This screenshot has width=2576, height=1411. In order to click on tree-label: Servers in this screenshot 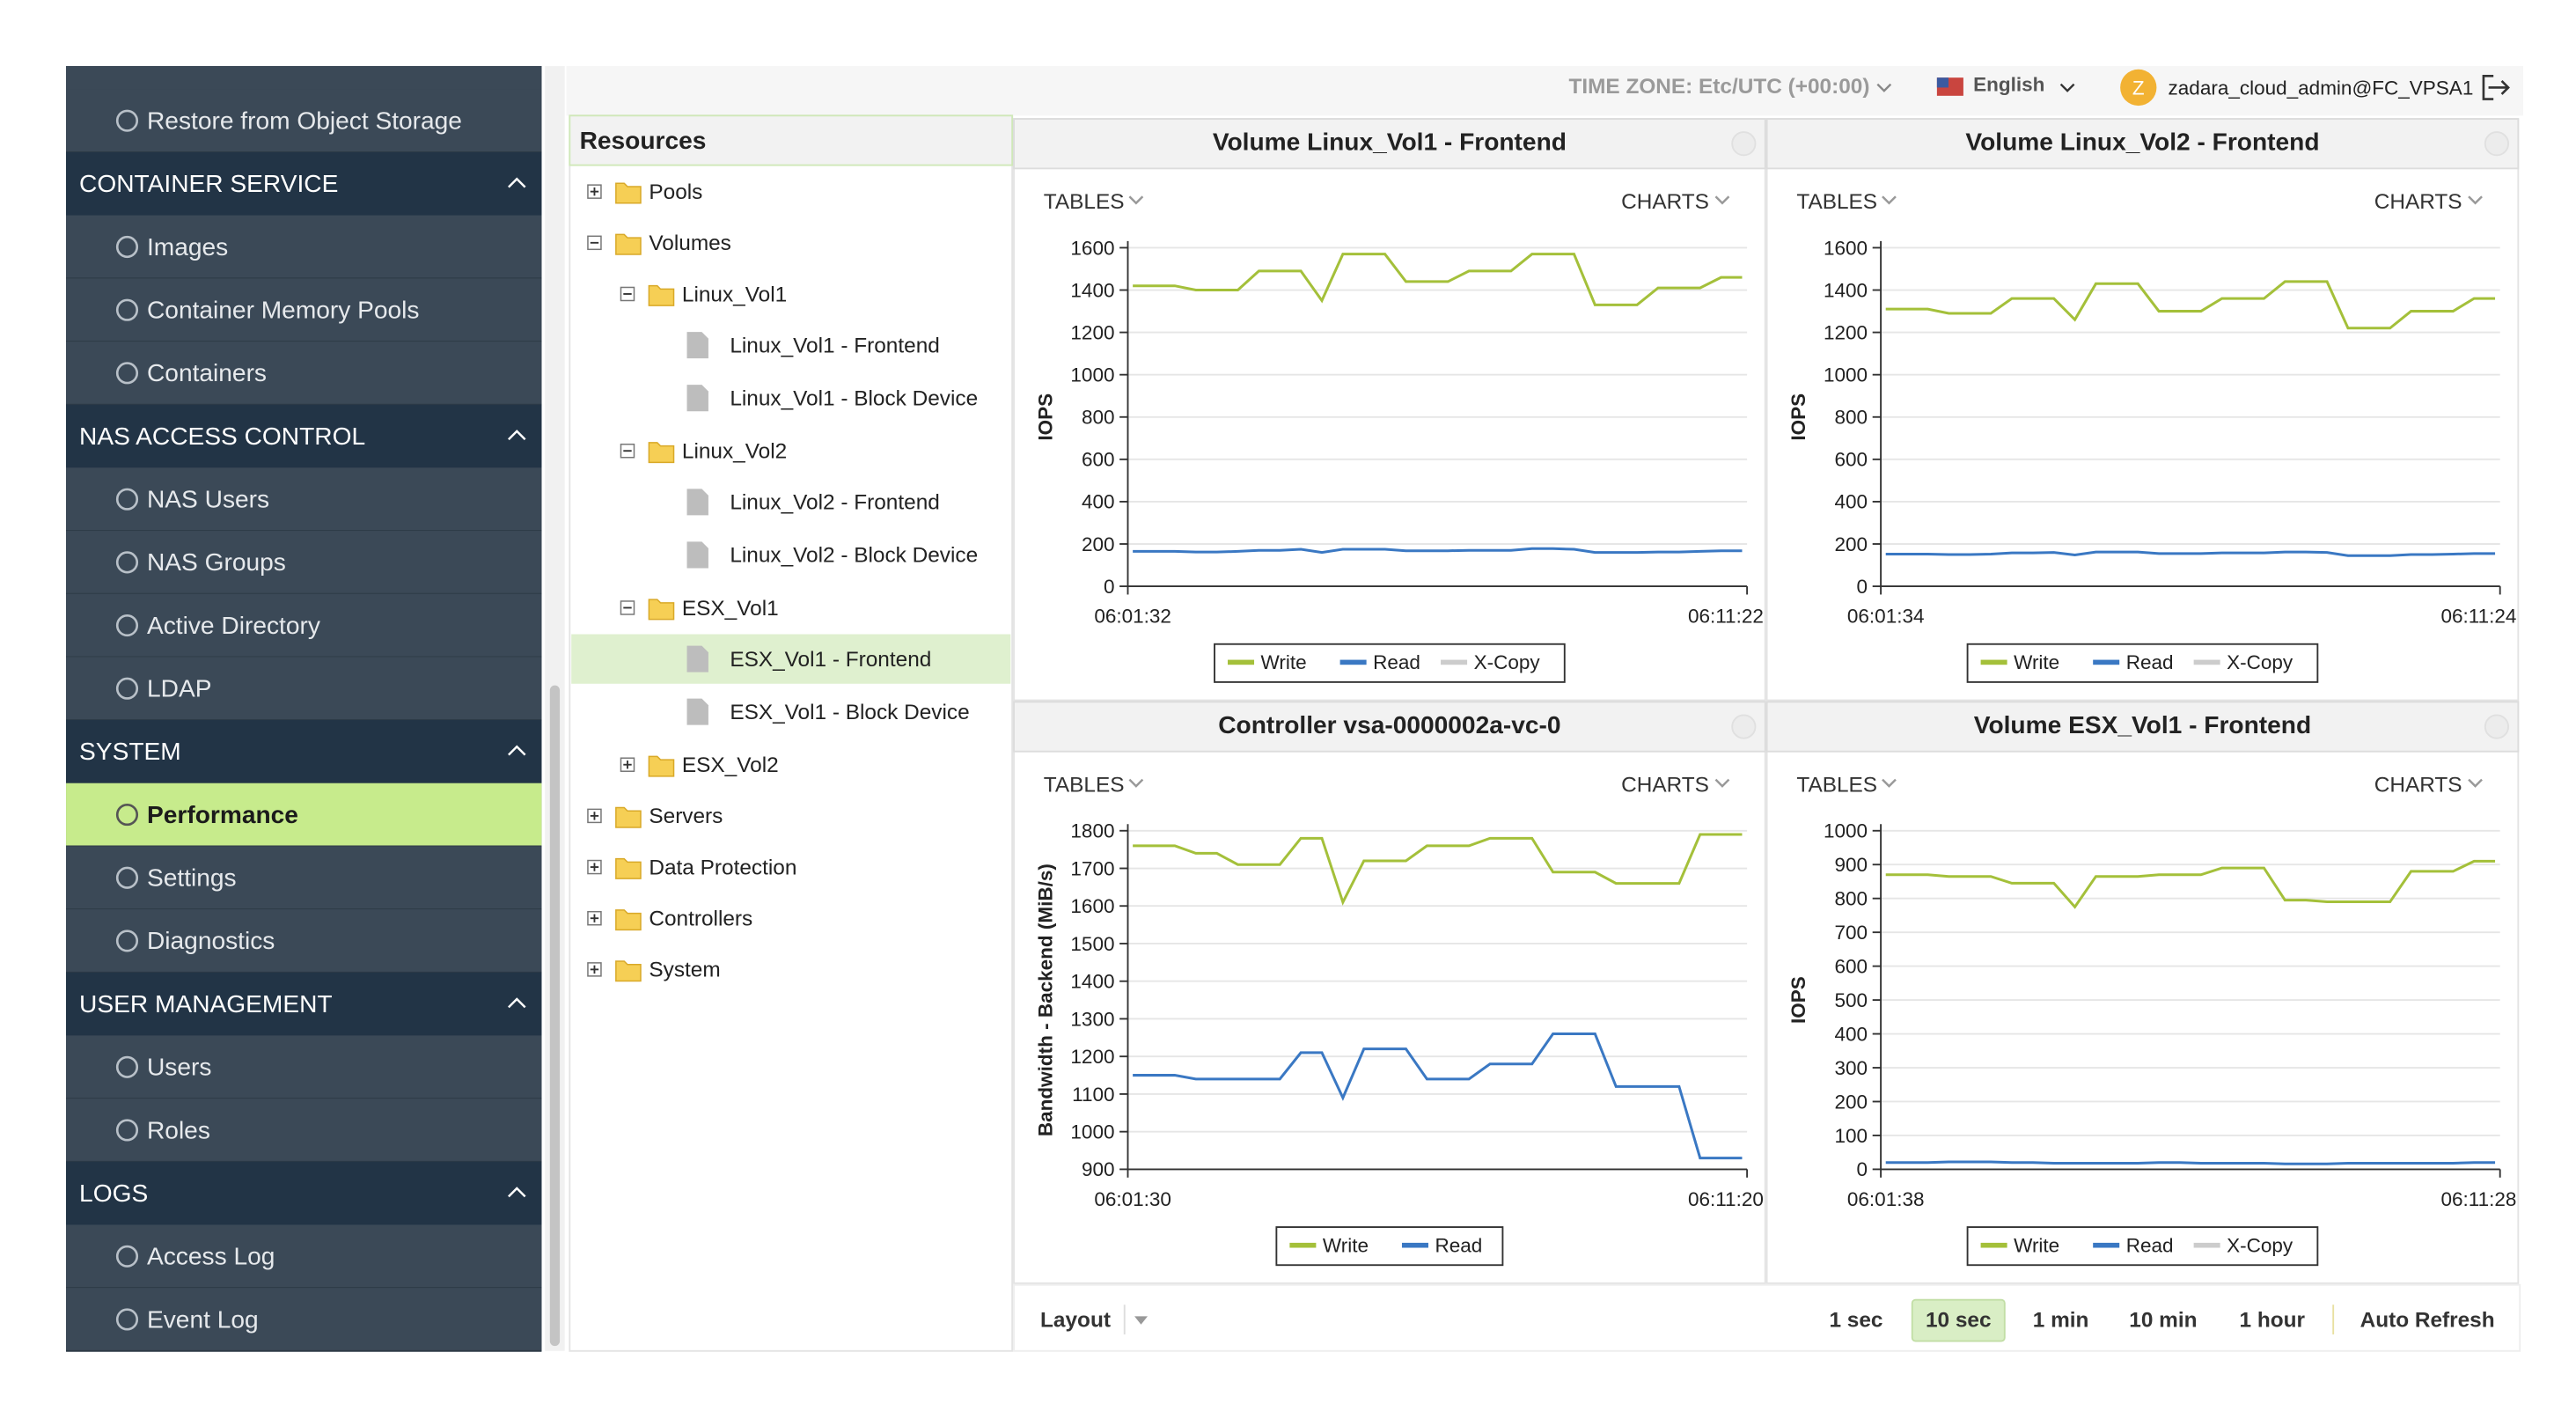, I will do `click(686, 816)`.